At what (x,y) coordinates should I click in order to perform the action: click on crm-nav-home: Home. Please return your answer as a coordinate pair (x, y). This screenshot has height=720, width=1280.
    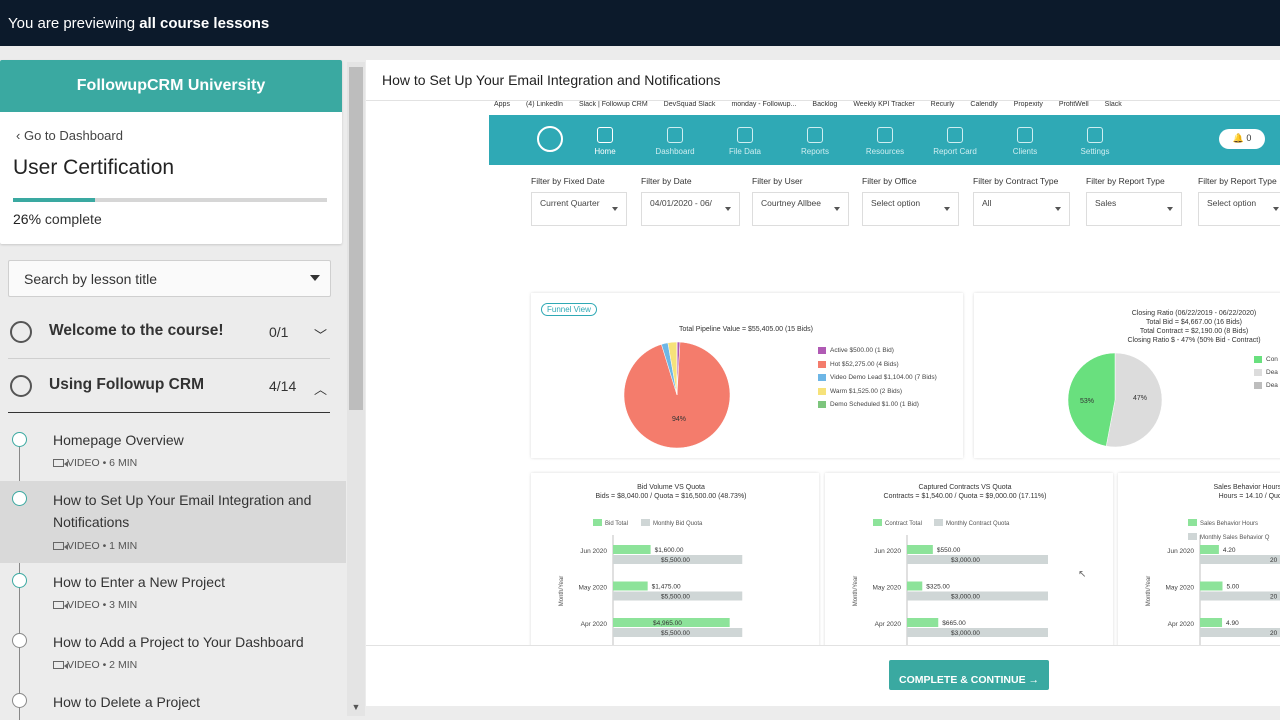
    Looking at the image, I should click on (605, 141).